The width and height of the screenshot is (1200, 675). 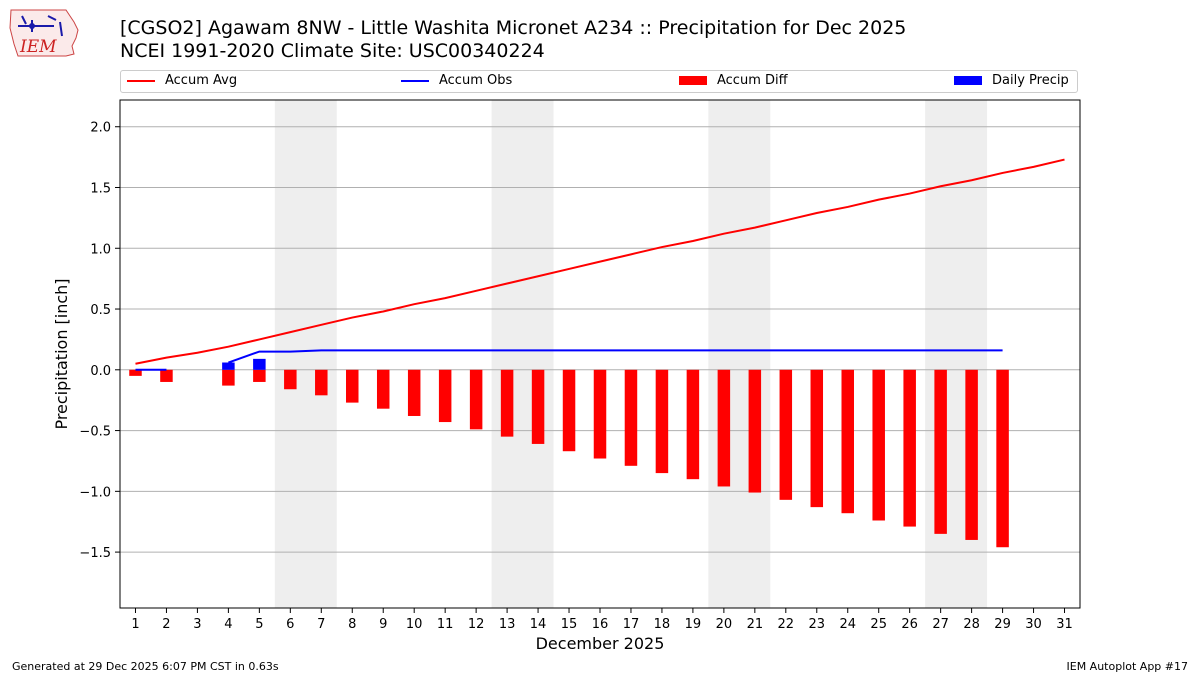 I want to click on xtick-label-day-29: 29, so click(x=1002, y=624).